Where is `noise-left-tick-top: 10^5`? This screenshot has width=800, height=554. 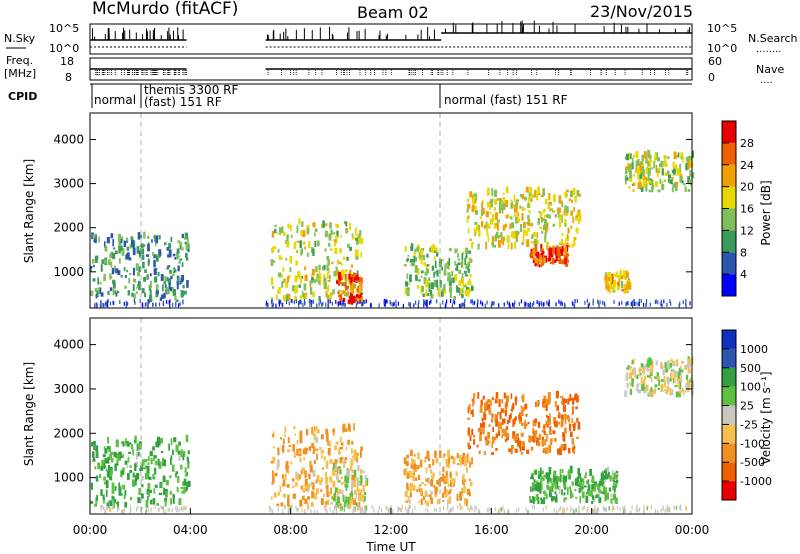
noise-left-tick-top: 10^5 is located at coordinates (64, 28).